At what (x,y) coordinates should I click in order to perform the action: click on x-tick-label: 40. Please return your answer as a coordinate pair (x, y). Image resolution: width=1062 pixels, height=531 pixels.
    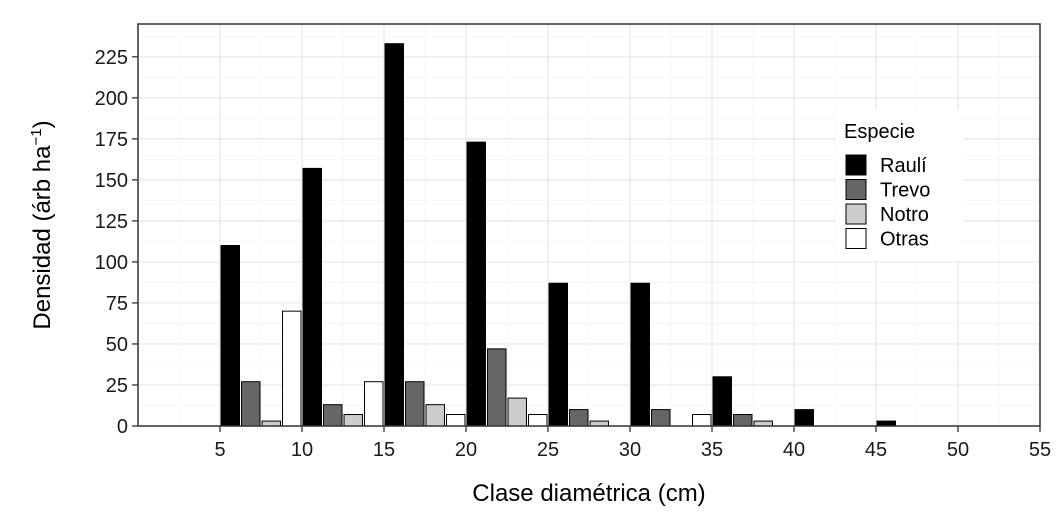
    Looking at the image, I should click on (794, 450).